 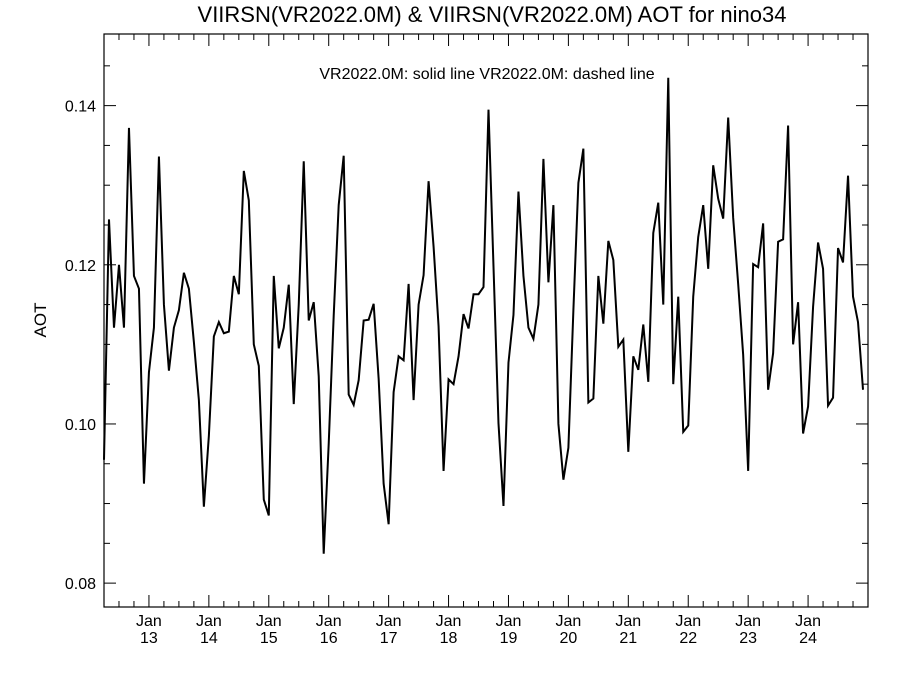 What do you see at coordinates (80, 107) in the screenshot?
I see `y-tick-label: 0.14` at bounding box center [80, 107].